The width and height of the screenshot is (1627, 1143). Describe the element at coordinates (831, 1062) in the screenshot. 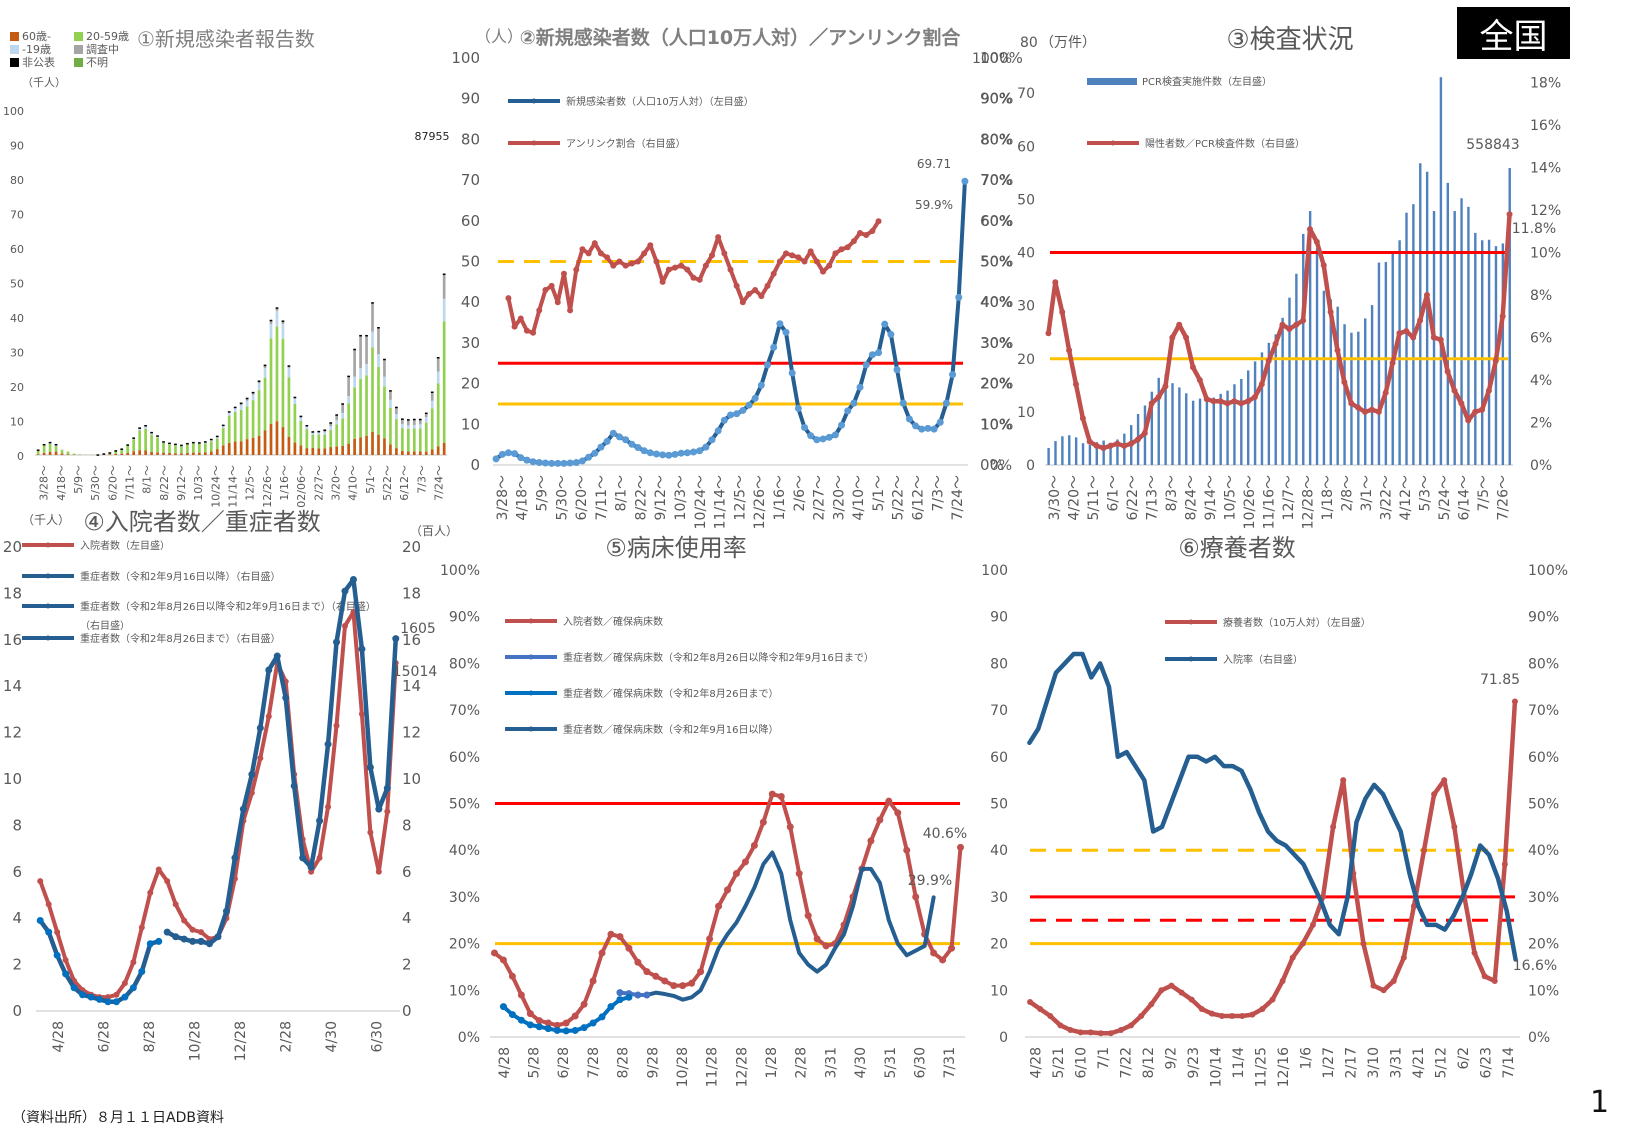

I see `chart5-x-tick: 3/31` at that location.